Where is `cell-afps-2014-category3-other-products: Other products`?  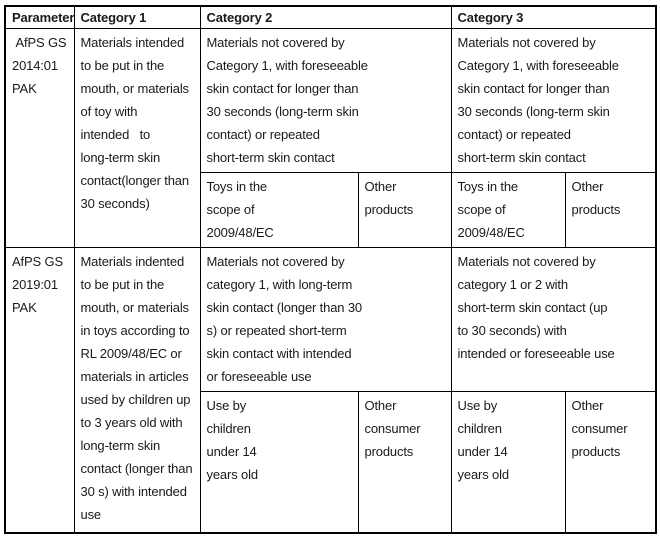 cell-afps-2014-category3-other-products: Other products is located at coordinates (610, 210).